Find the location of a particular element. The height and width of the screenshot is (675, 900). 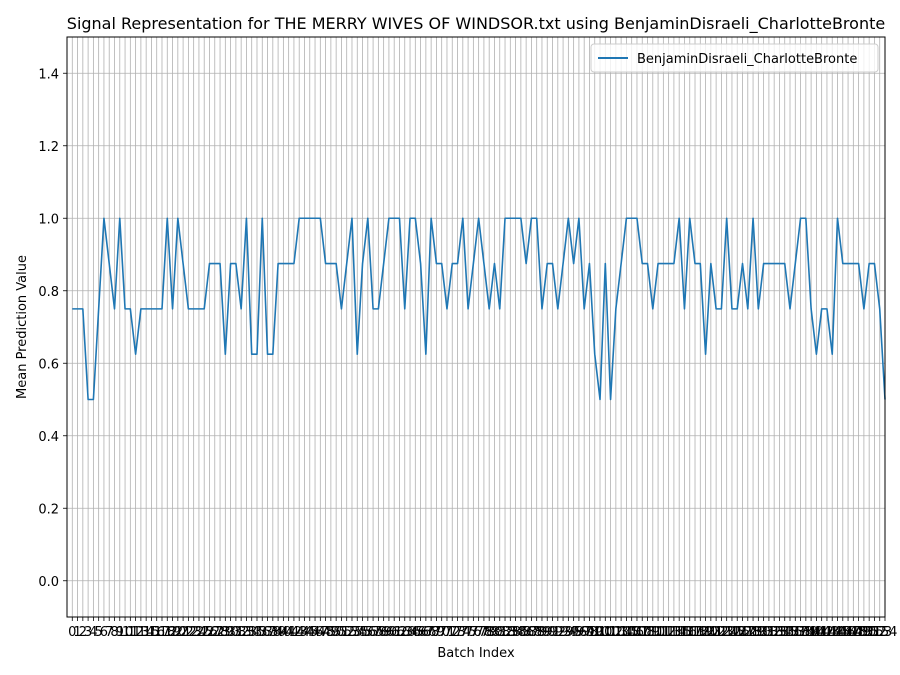

x-tick-label: 28 is located at coordinates (220, 632).